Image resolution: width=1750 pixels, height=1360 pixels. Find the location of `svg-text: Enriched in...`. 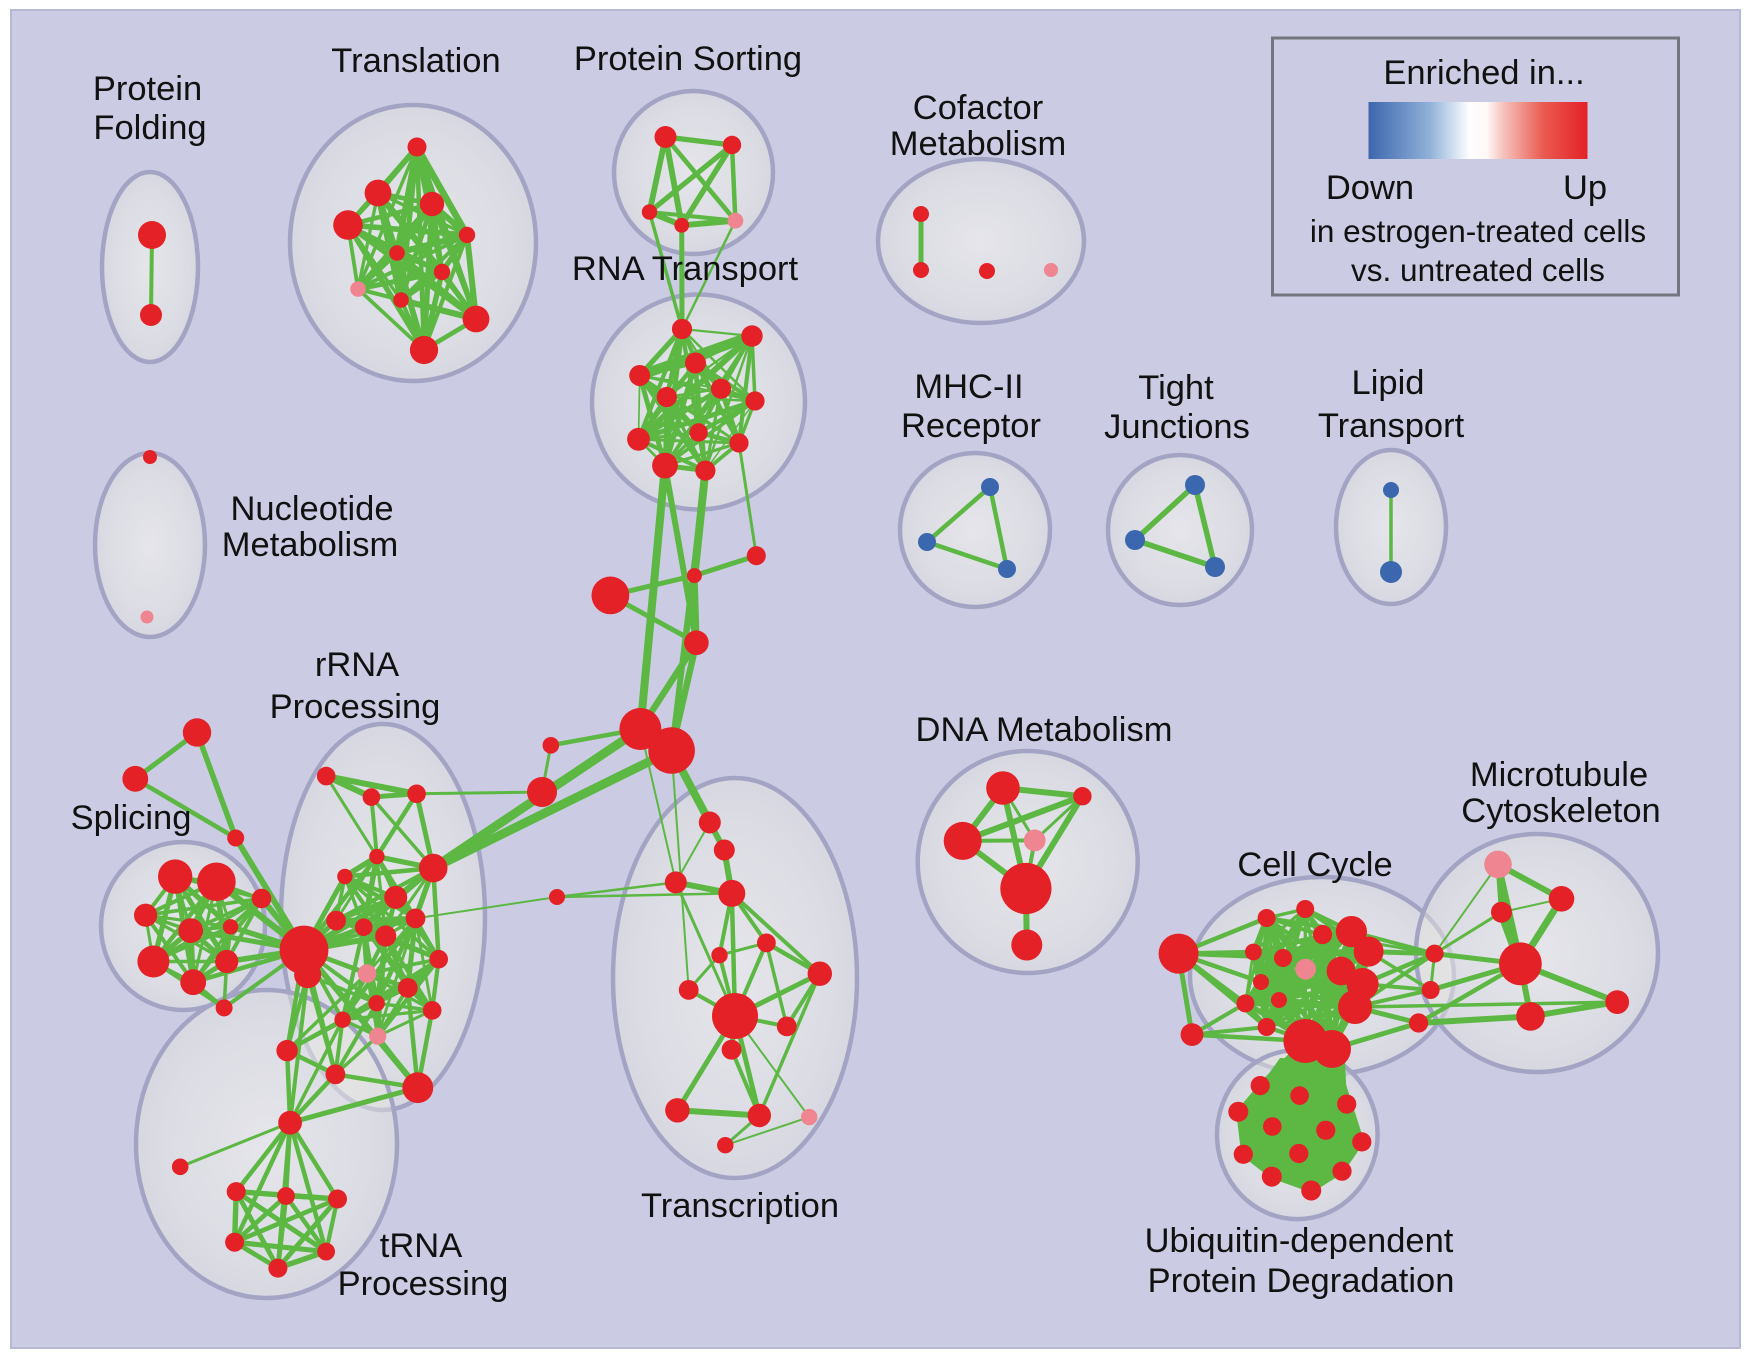

svg-text: Enriched in... is located at coordinates (1483, 73).